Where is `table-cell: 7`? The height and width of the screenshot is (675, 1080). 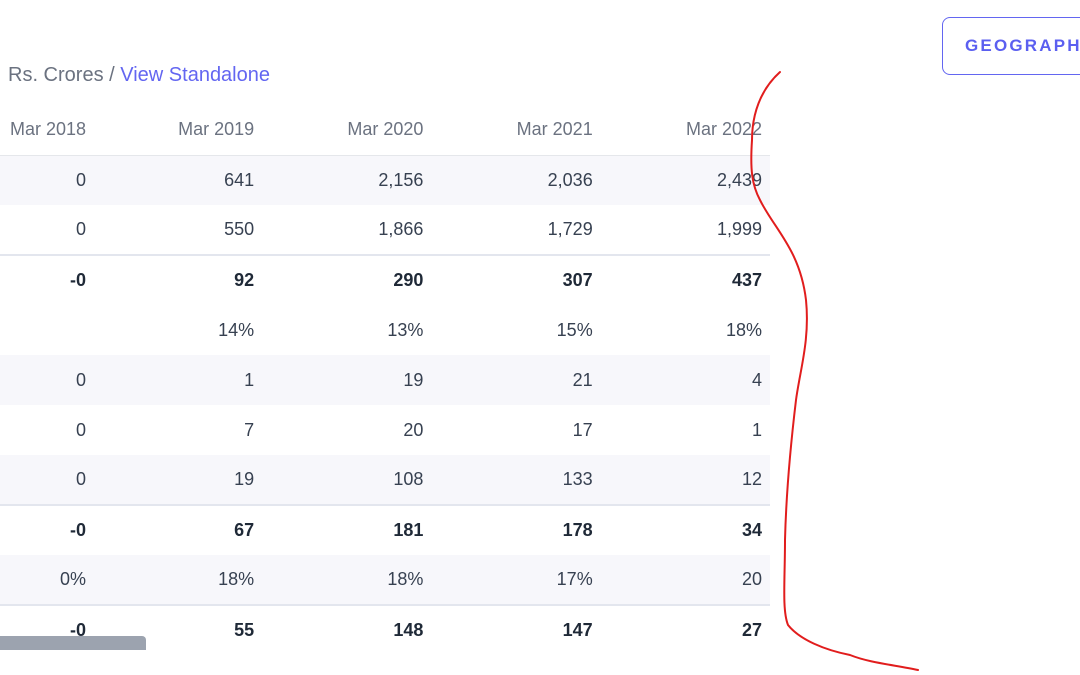
table-cell: 7 is located at coordinates (249, 429).